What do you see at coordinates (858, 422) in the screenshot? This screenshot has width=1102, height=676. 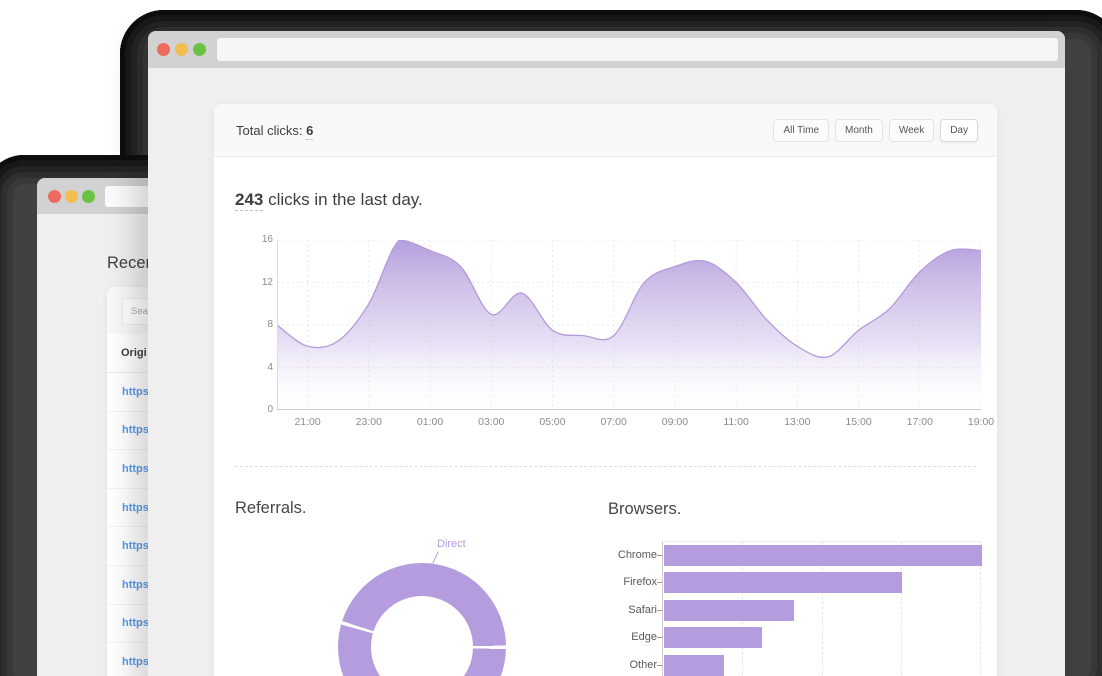 I see `x-axis-tick-label: 15:00` at bounding box center [858, 422].